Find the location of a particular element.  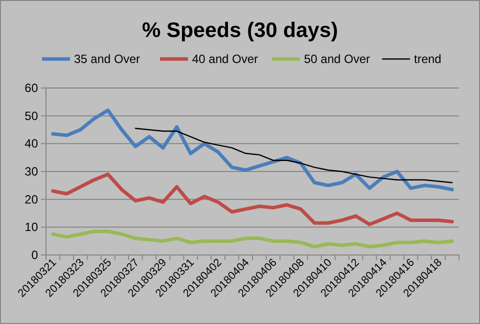

y-tick-label: 40 is located at coordinates (31, 143).